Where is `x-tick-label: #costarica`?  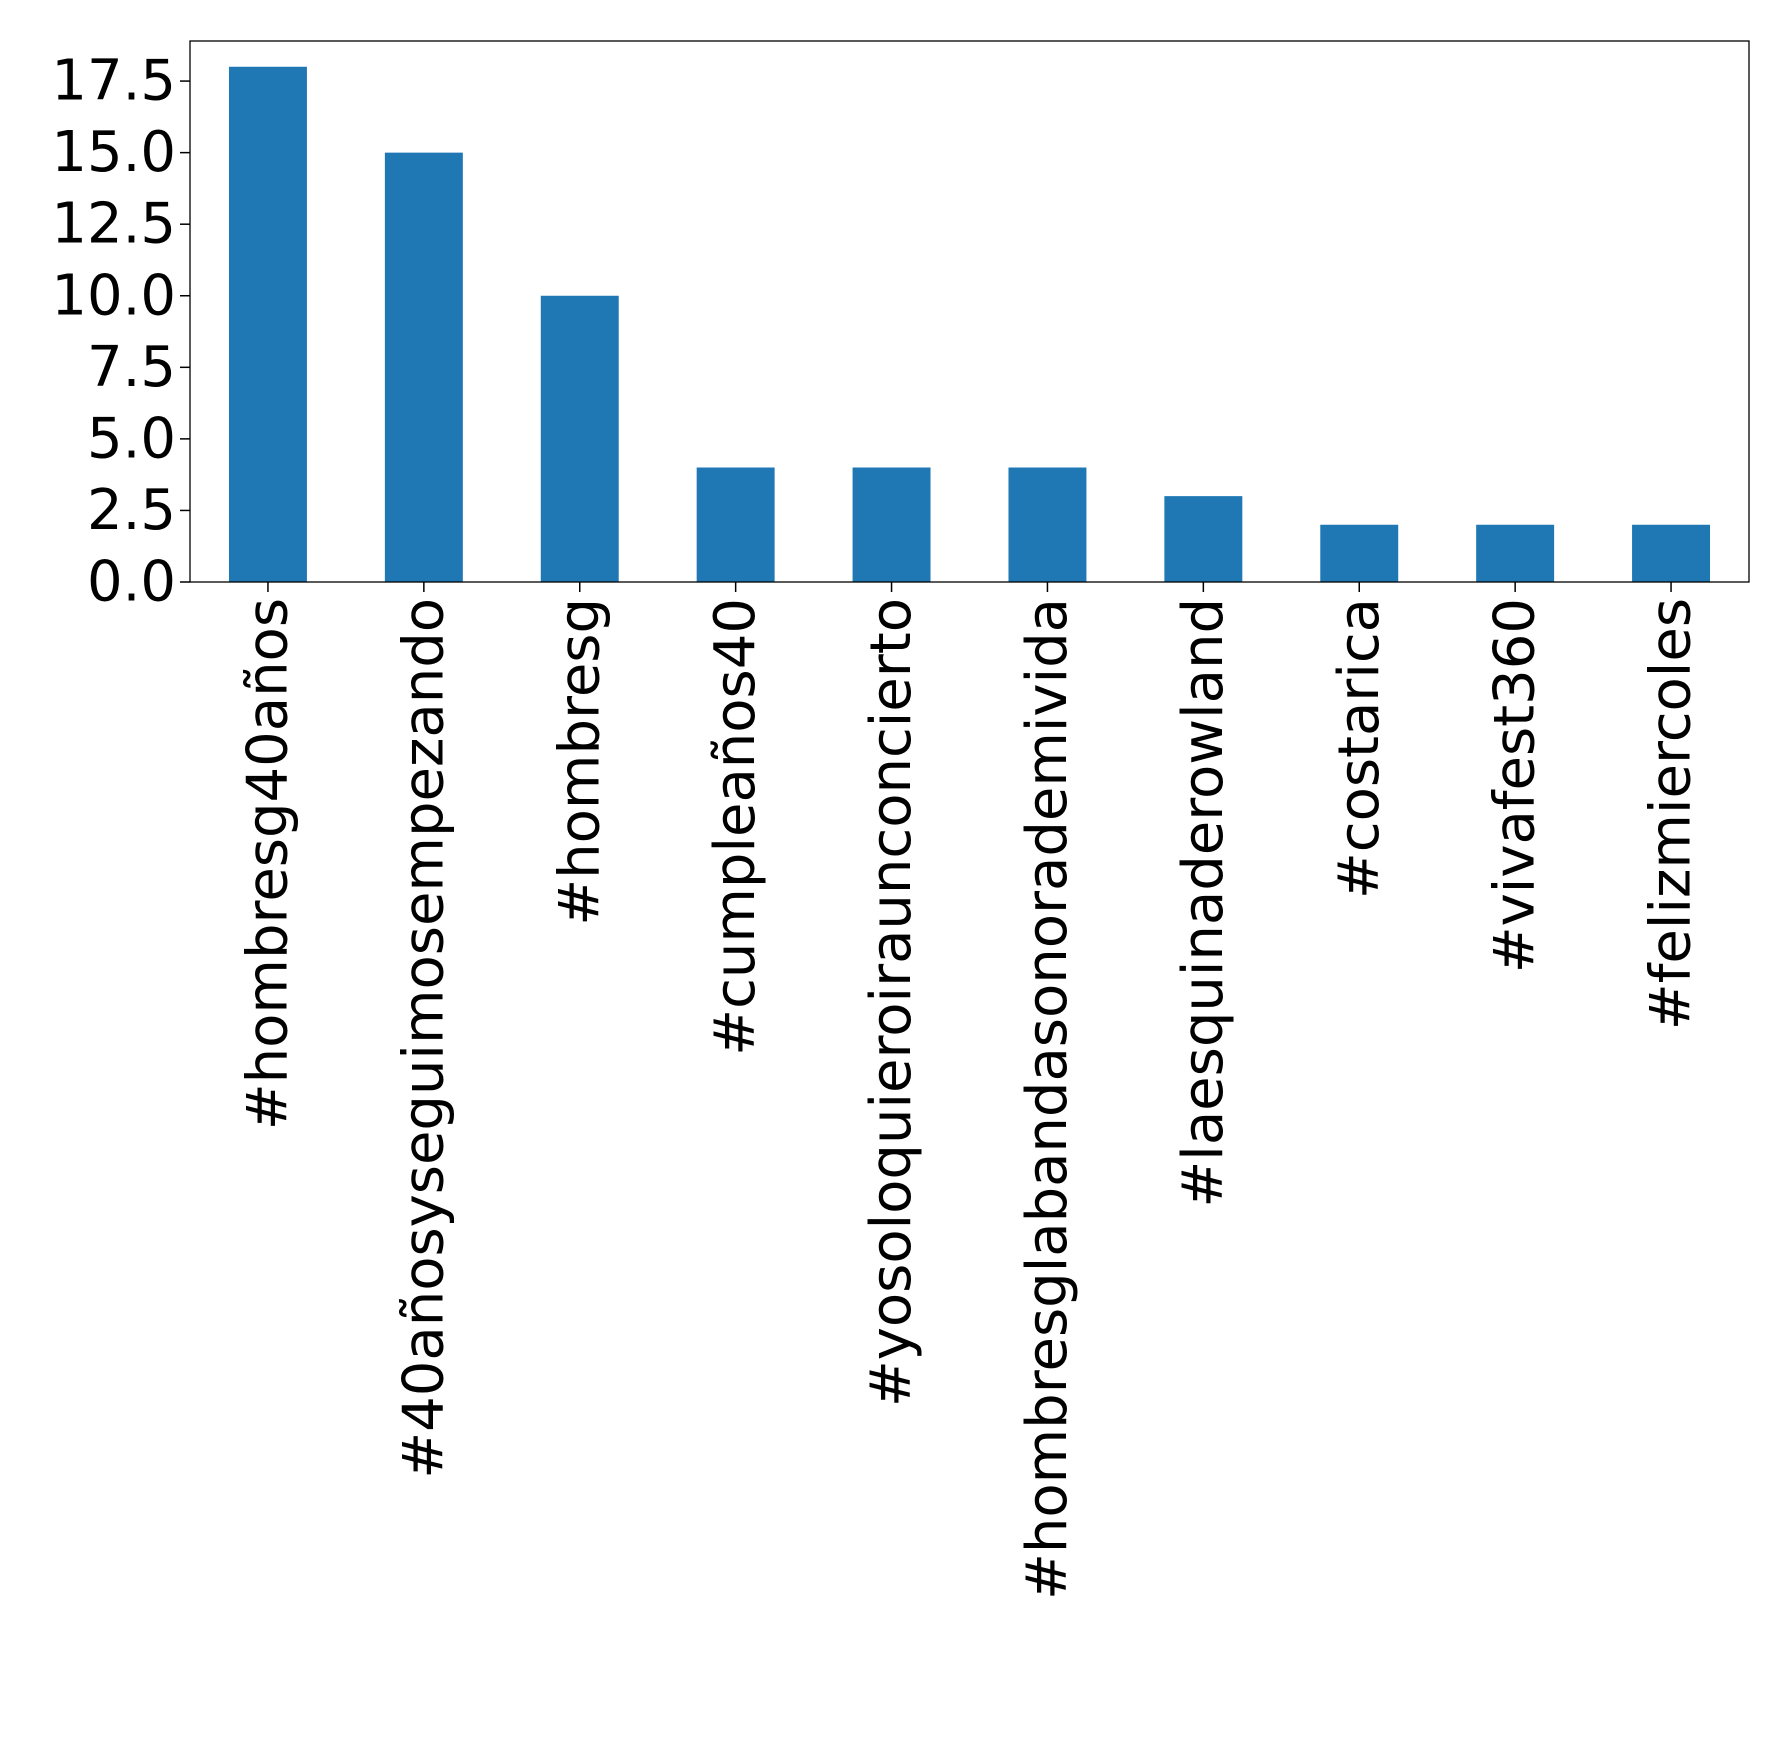
x-tick-label: #costarica is located at coordinates (1359, 748).